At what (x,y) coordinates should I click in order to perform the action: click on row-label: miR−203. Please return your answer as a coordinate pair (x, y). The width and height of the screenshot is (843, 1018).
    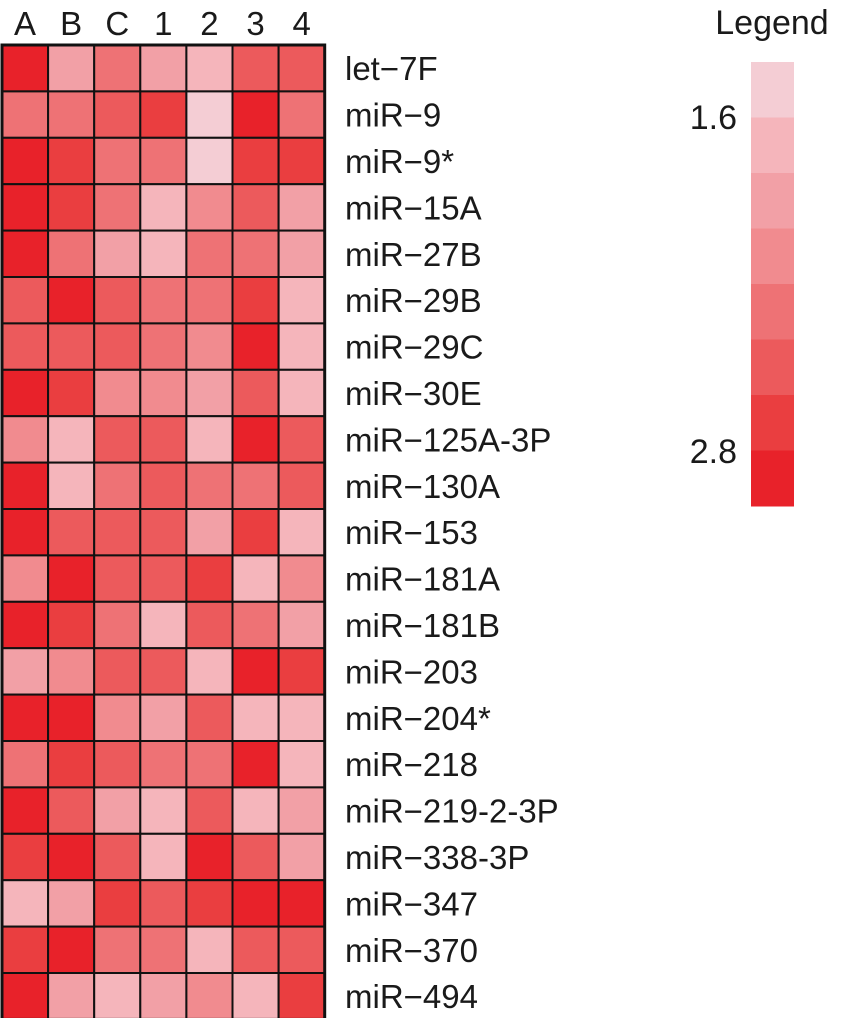
    Looking at the image, I should click on (411, 671).